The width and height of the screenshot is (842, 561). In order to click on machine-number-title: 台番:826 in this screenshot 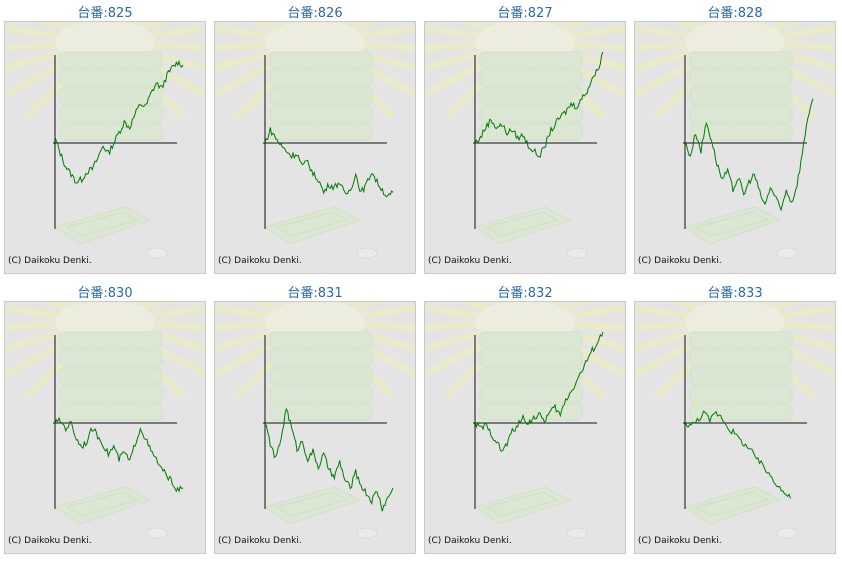, I will do `click(315, 13)`.